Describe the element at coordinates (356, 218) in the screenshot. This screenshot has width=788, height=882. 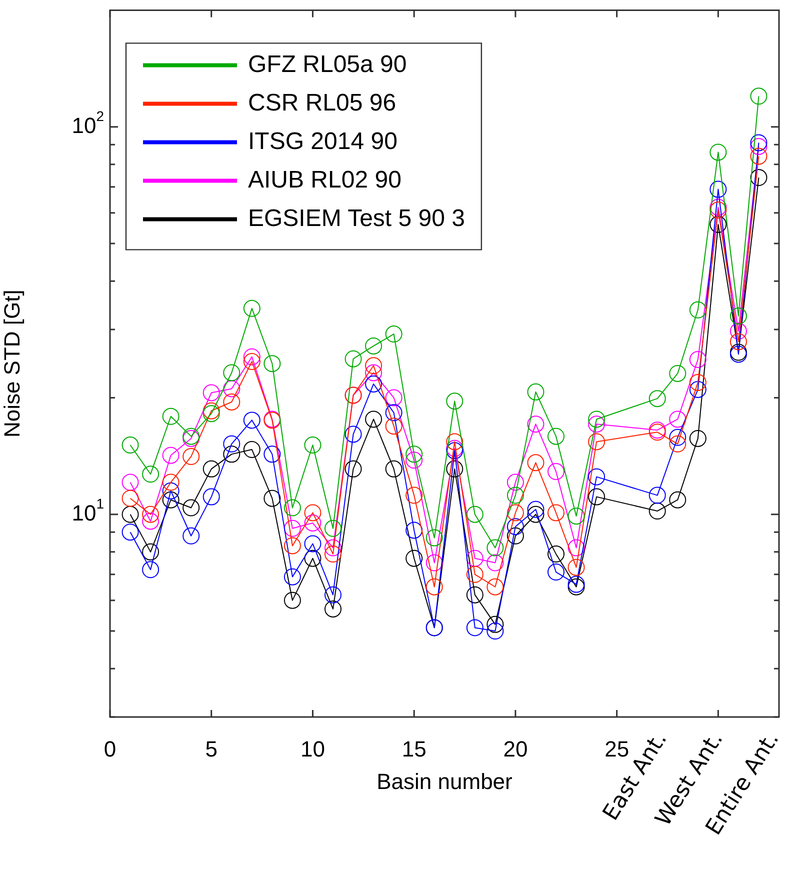
I see `legend-label: EGSIEM Test 5 90 3` at that location.